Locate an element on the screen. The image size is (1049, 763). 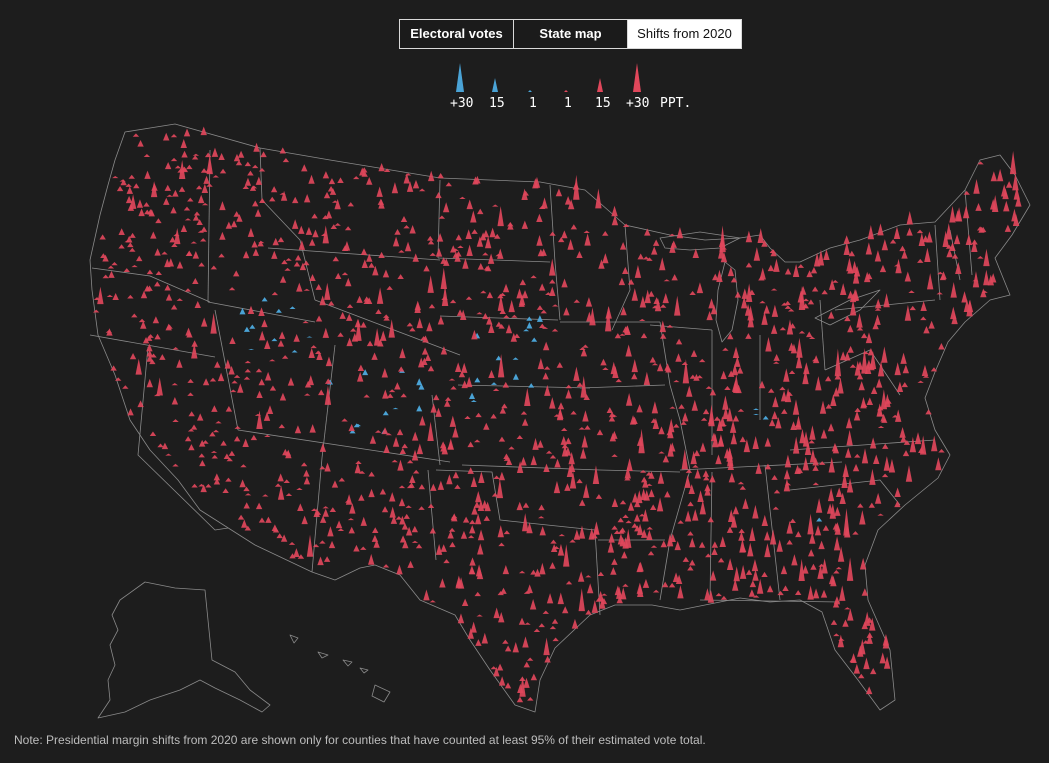
tab-shifts-from-2020: Shifts from 2020 is located at coordinates (685, 34).